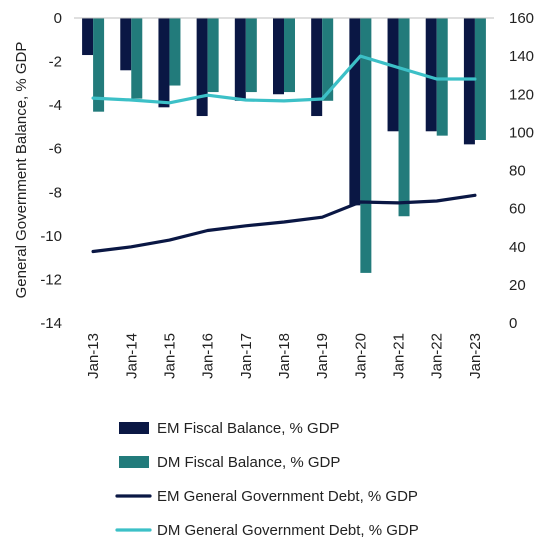 The image size is (547, 544). Describe the element at coordinates (284, 223) in the screenshot. I see `line-em-government-debt` at that location.